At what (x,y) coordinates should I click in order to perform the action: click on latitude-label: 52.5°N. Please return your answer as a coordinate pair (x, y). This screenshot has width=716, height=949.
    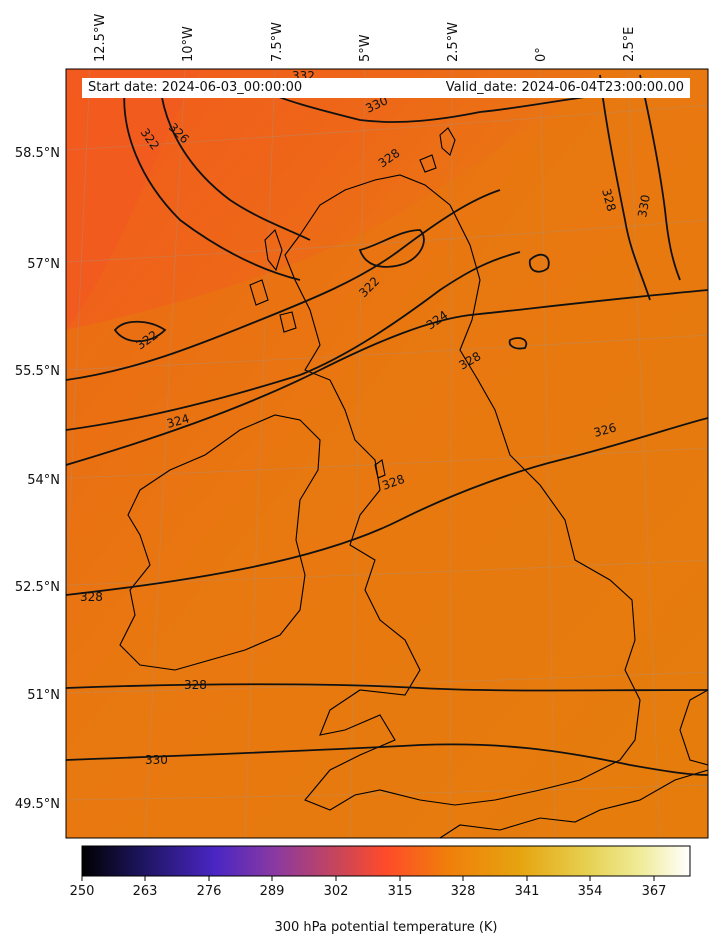
    Looking at the image, I should click on (37, 587).